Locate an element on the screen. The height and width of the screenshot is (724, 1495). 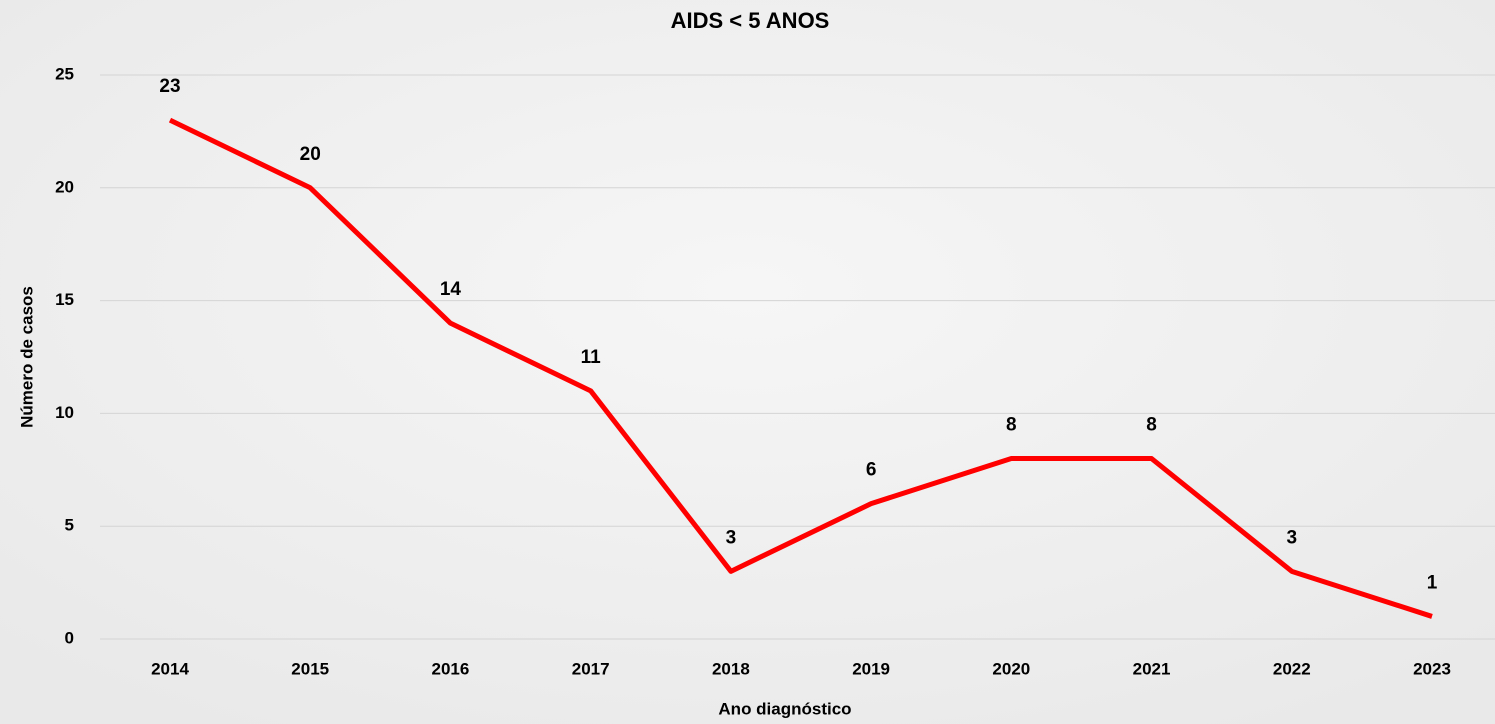
x-axis-title: Ano diagnóstico is located at coordinates (784, 708).